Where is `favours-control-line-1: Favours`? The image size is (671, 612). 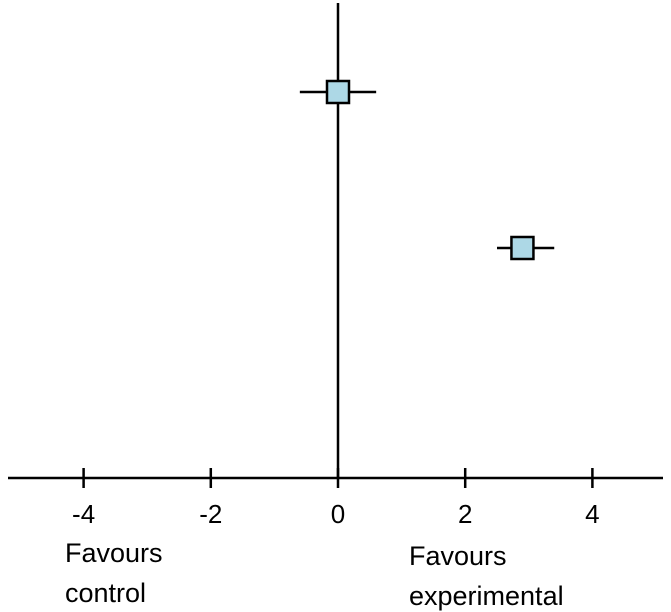
favours-control-line-1: Favours is located at coordinates (114, 553).